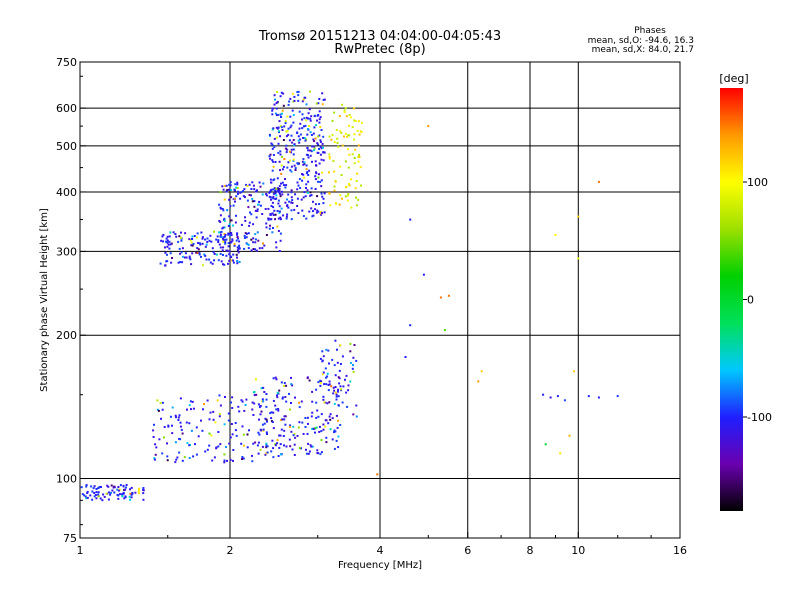 This screenshot has height=600, width=800. What do you see at coordinates (66, 335) in the screenshot?
I see `y-tick-label: 200` at bounding box center [66, 335].